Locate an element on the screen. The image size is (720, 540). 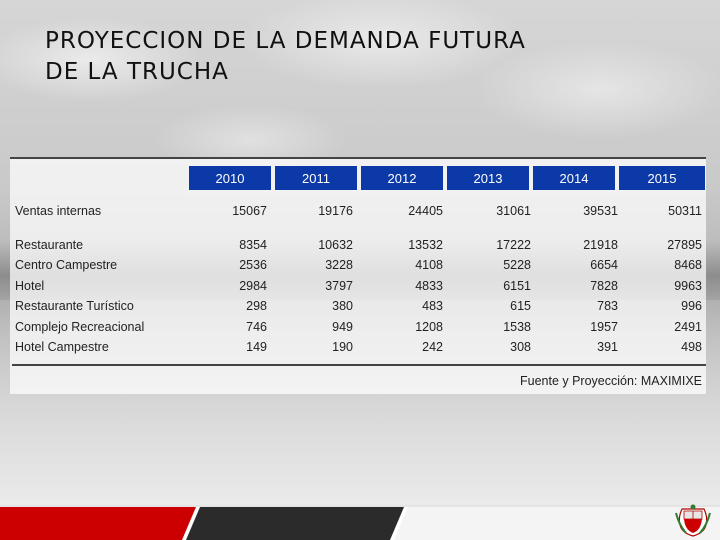
table-cell: 24405 is located at coordinates (425, 211).